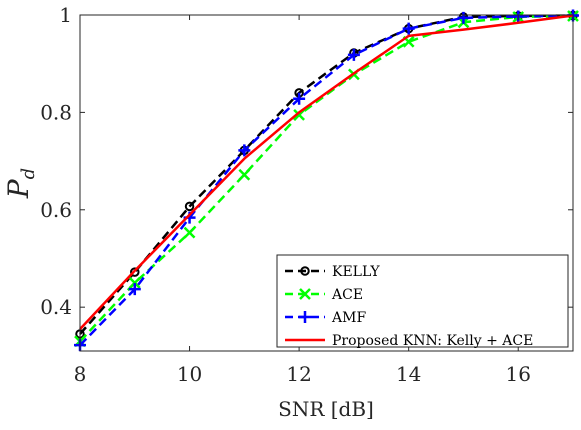 Image resolution: width=581 pixels, height=430 pixels. What do you see at coordinates (28, 174) in the screenshot?
I see `y-axis-label-subscript: d` at bounding box center [28, 174].